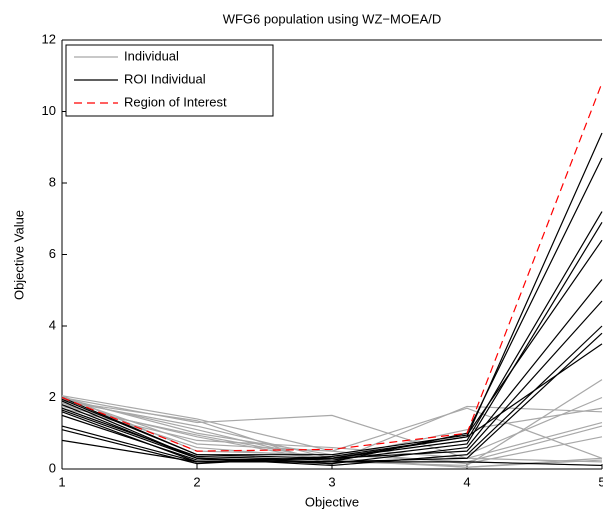  Describe the element at coordinates (52, 324) in the screenshot. I see `y-tick-label: 4` at that location.